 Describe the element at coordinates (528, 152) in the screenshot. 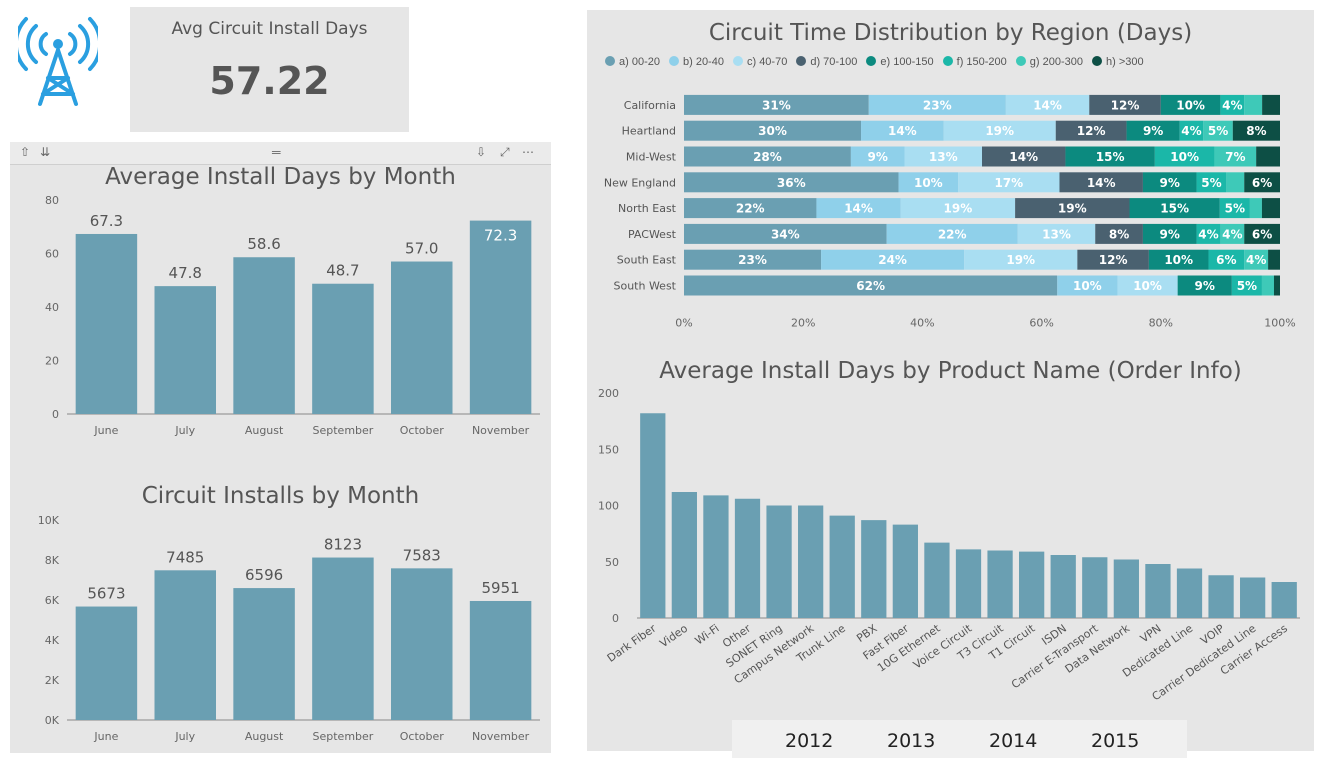

I see `more-options-icon: ⋯` at that location.